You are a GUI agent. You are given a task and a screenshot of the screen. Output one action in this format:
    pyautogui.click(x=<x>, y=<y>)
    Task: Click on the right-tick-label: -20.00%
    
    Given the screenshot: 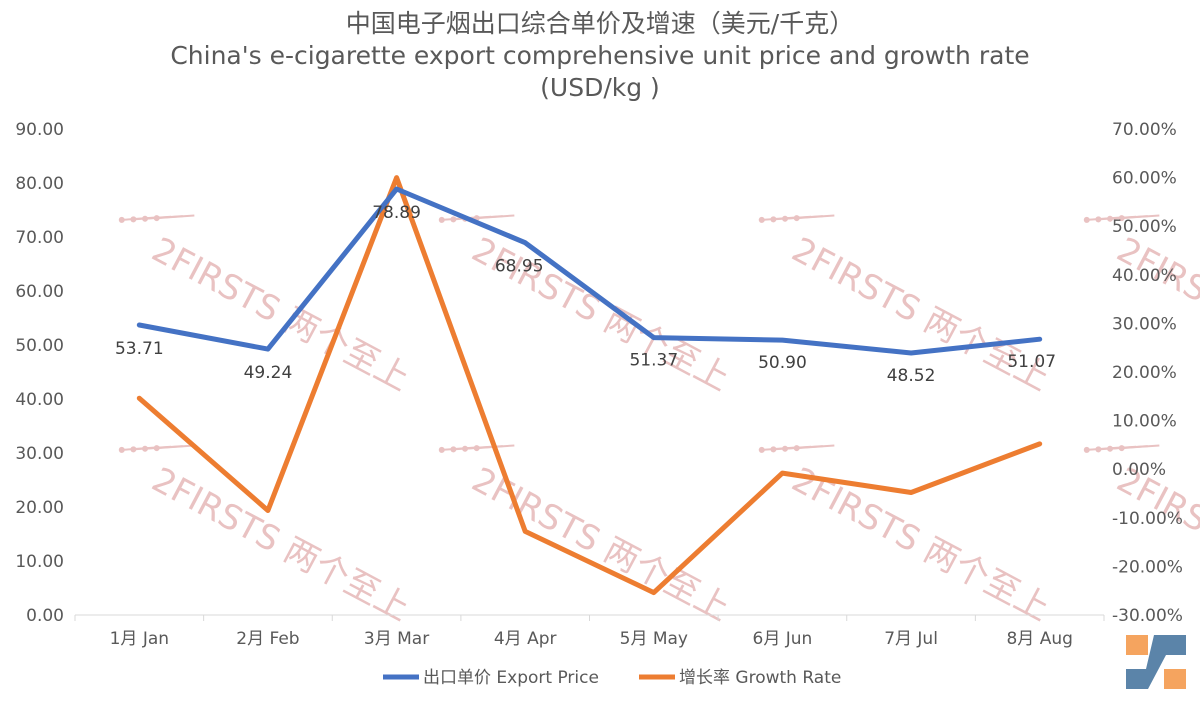 What is the action you would take?
    pyautogui.click(x=1147, y=567)
    